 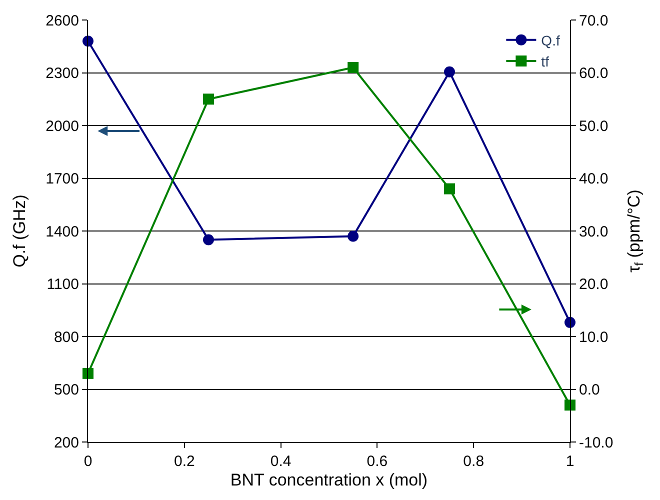 What do you see at coordinates (62, 231) in the screenshot?
I see `y-tick-label: 1400` at bounding box center [62, 231].